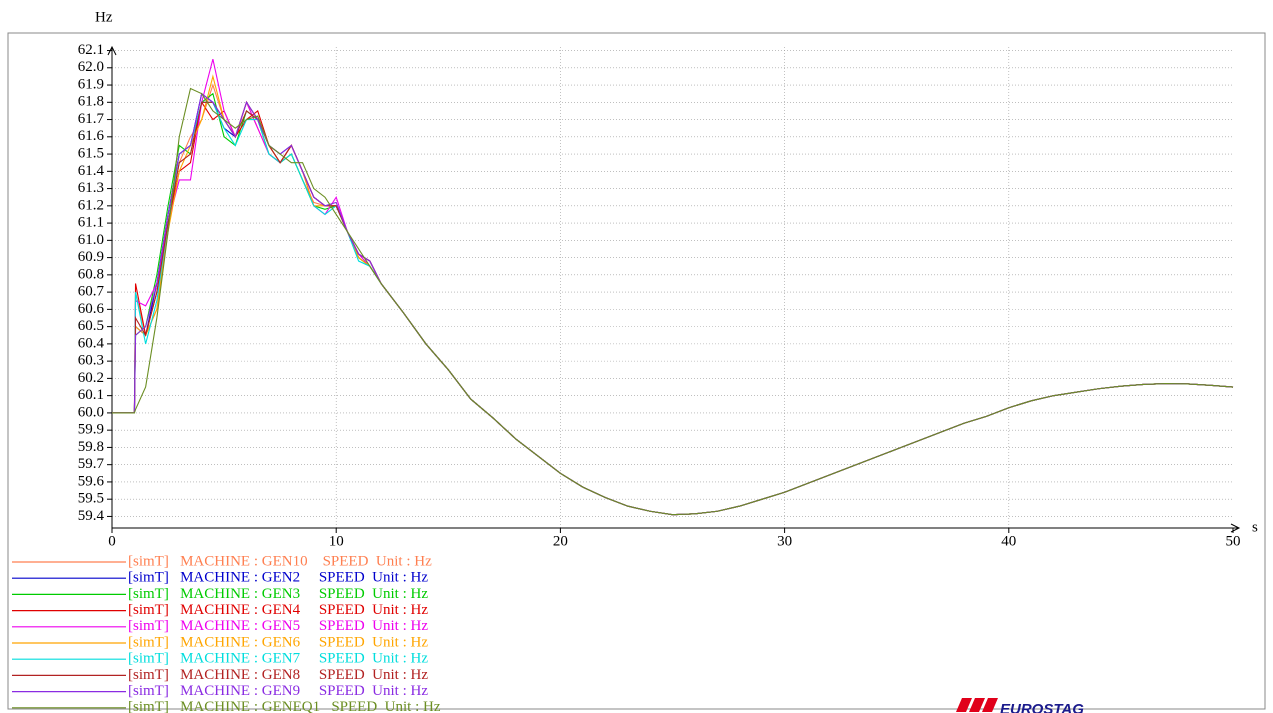 Image resolution: width=1273 pixels, height=713 pixels. What do you see at coordinates (1255, 527) in the screenshot?
I see `x-axis-label: s` at bounding box center [1255, 527].